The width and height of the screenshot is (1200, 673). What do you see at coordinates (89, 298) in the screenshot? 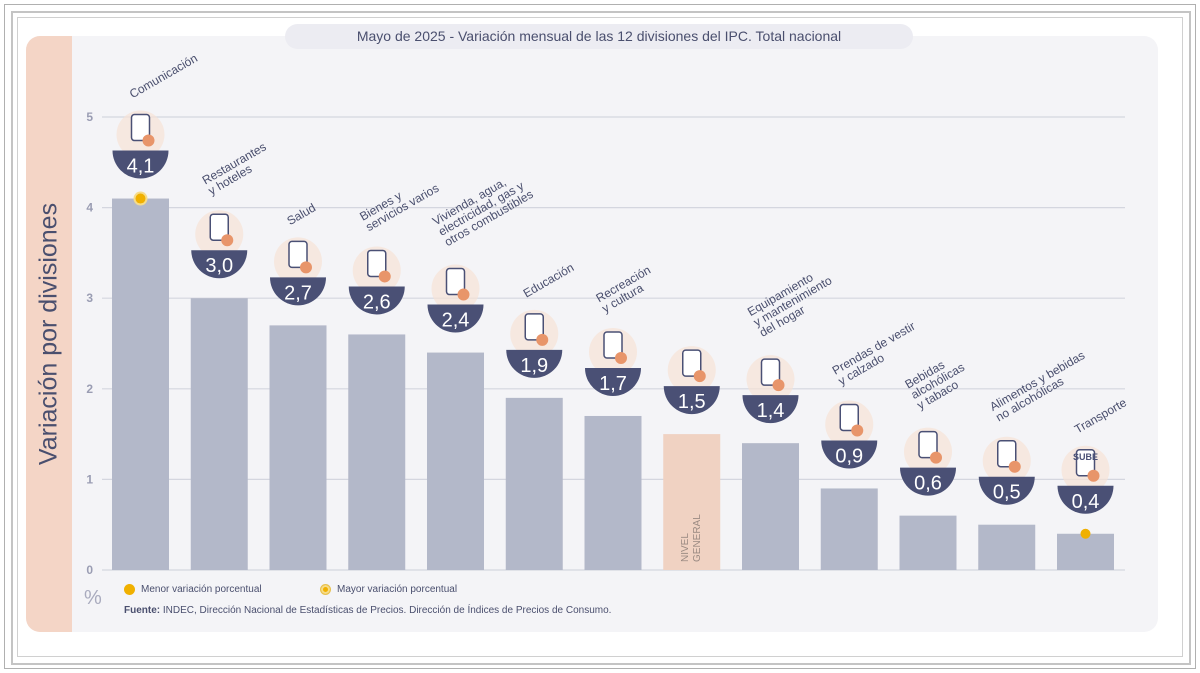
I see `y-tick-label: 3` at bounding box center [89, 298].